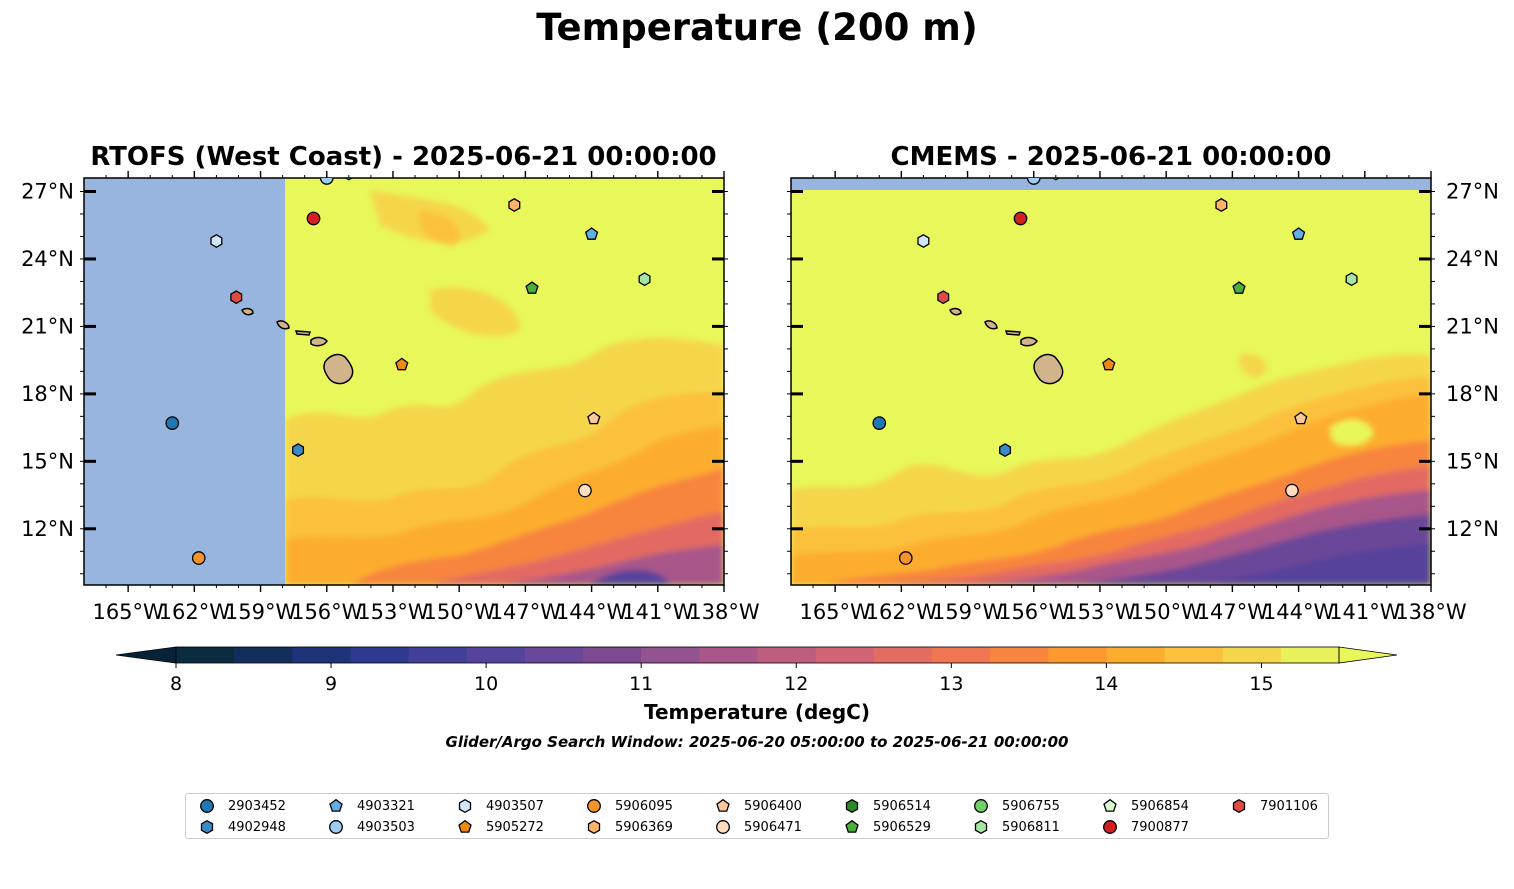 The image size is (1514, 889). I want to click on panel-title-cmems: CMEMS - 2025-06-21 00:00:00, so click(1111, 157).